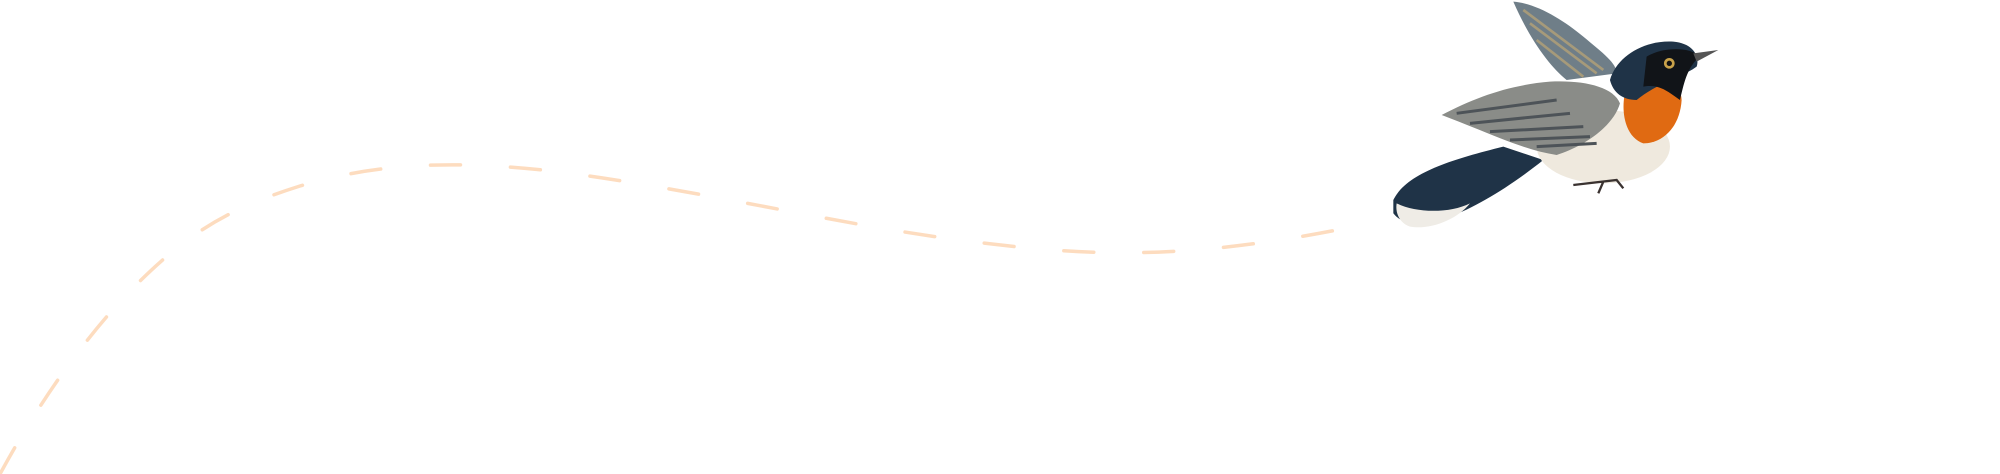 The image size is (2000, 474). What do you see at coordinates (1556, 114) in the screenshot?
I see `bird-icon` at bounding box center [1556, 114].